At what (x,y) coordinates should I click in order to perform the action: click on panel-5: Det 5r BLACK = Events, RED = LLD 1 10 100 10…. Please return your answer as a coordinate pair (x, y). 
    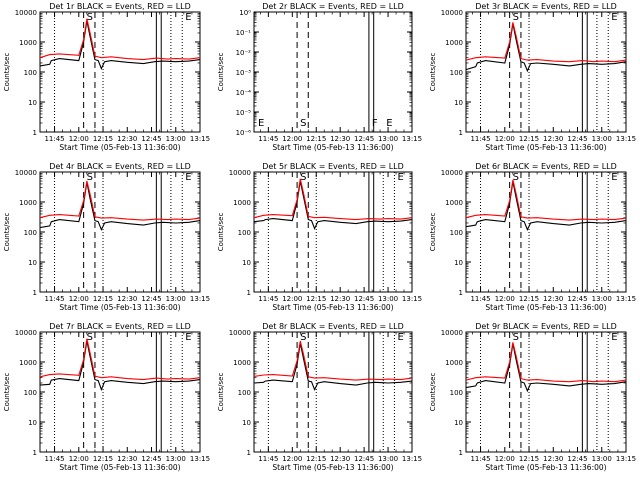
    Looking at the image, I should click on (319, 237).